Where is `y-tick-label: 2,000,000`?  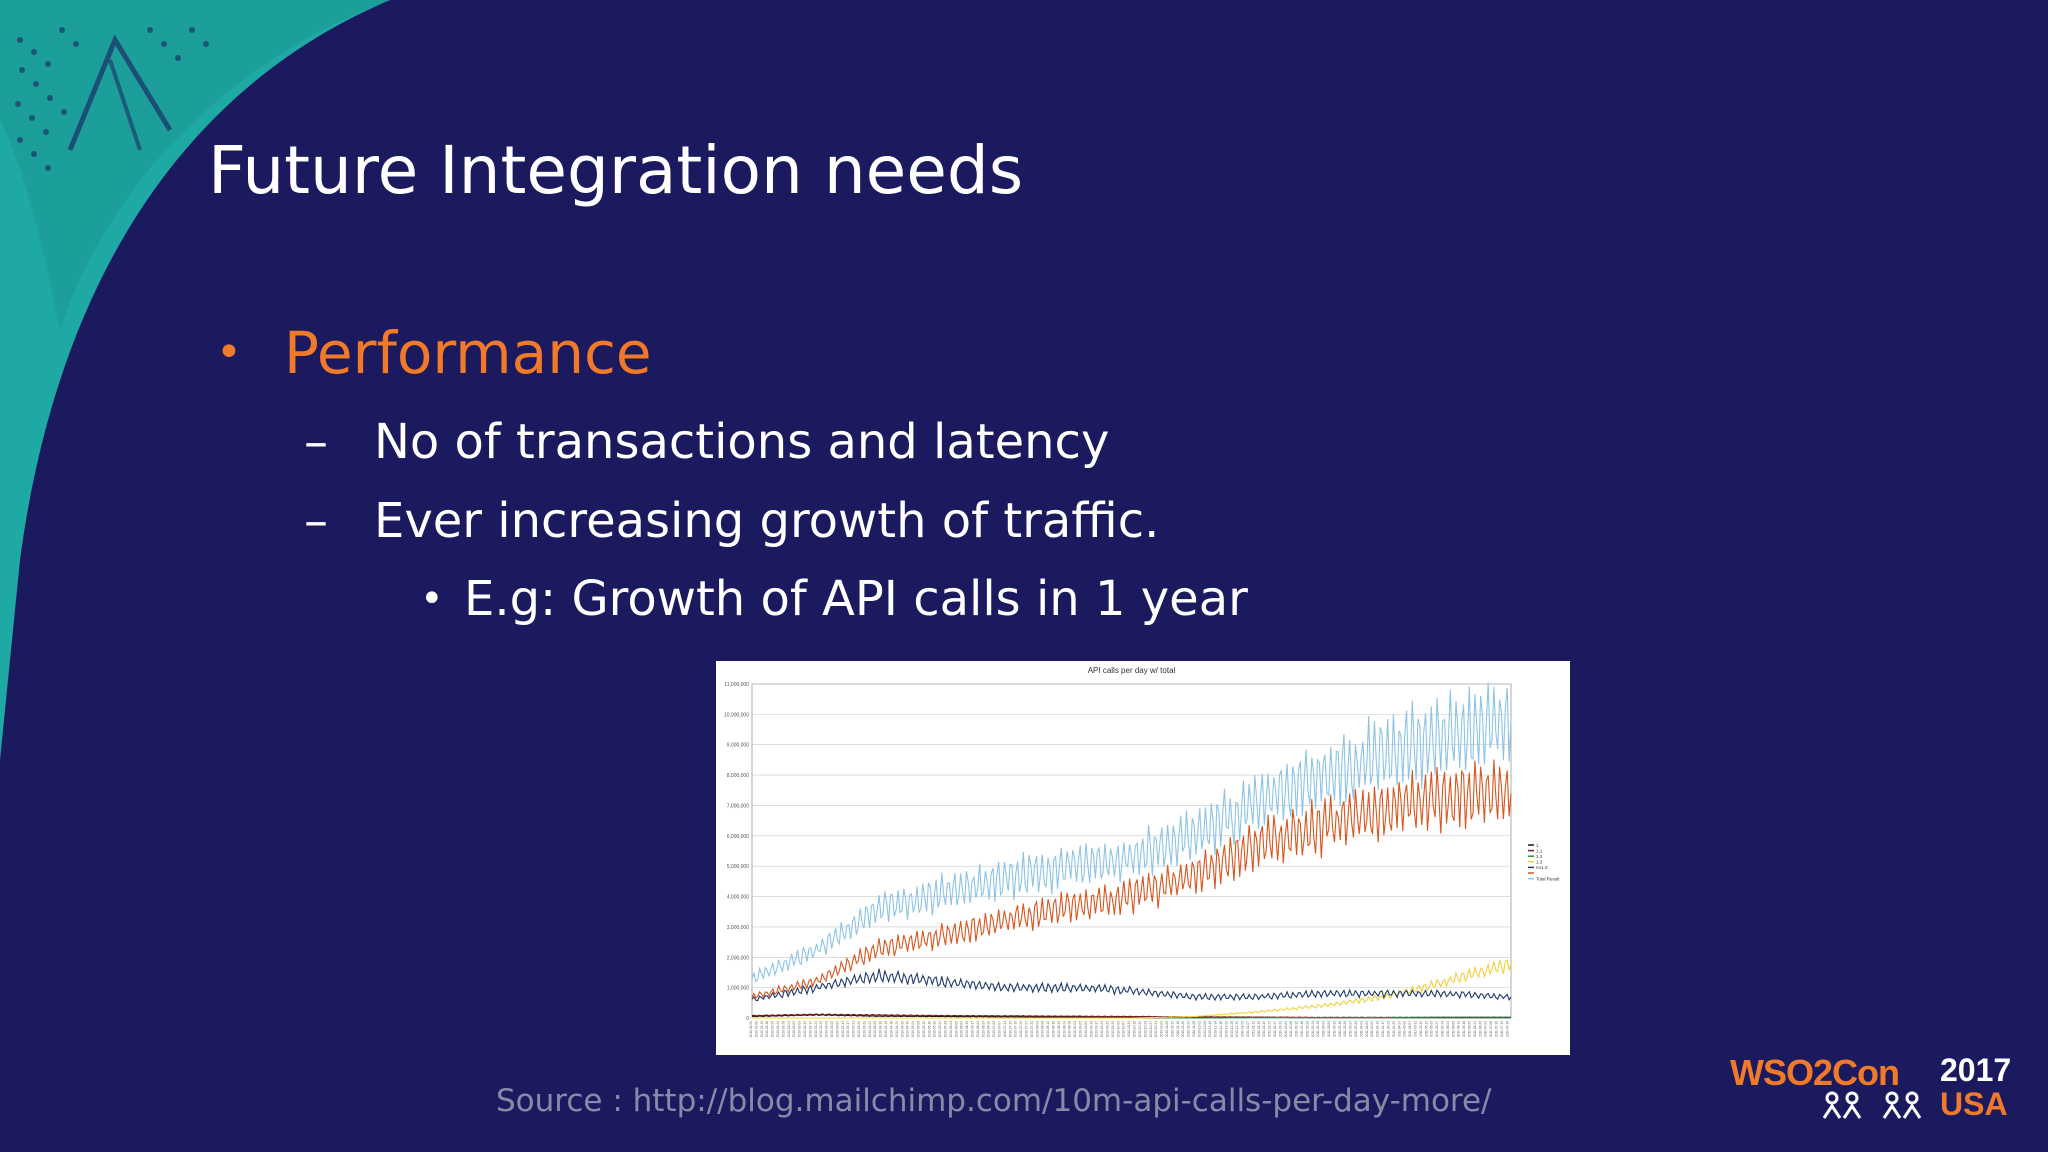
y-tick-label: 2,000,000 is located at coordinates (738, 958).